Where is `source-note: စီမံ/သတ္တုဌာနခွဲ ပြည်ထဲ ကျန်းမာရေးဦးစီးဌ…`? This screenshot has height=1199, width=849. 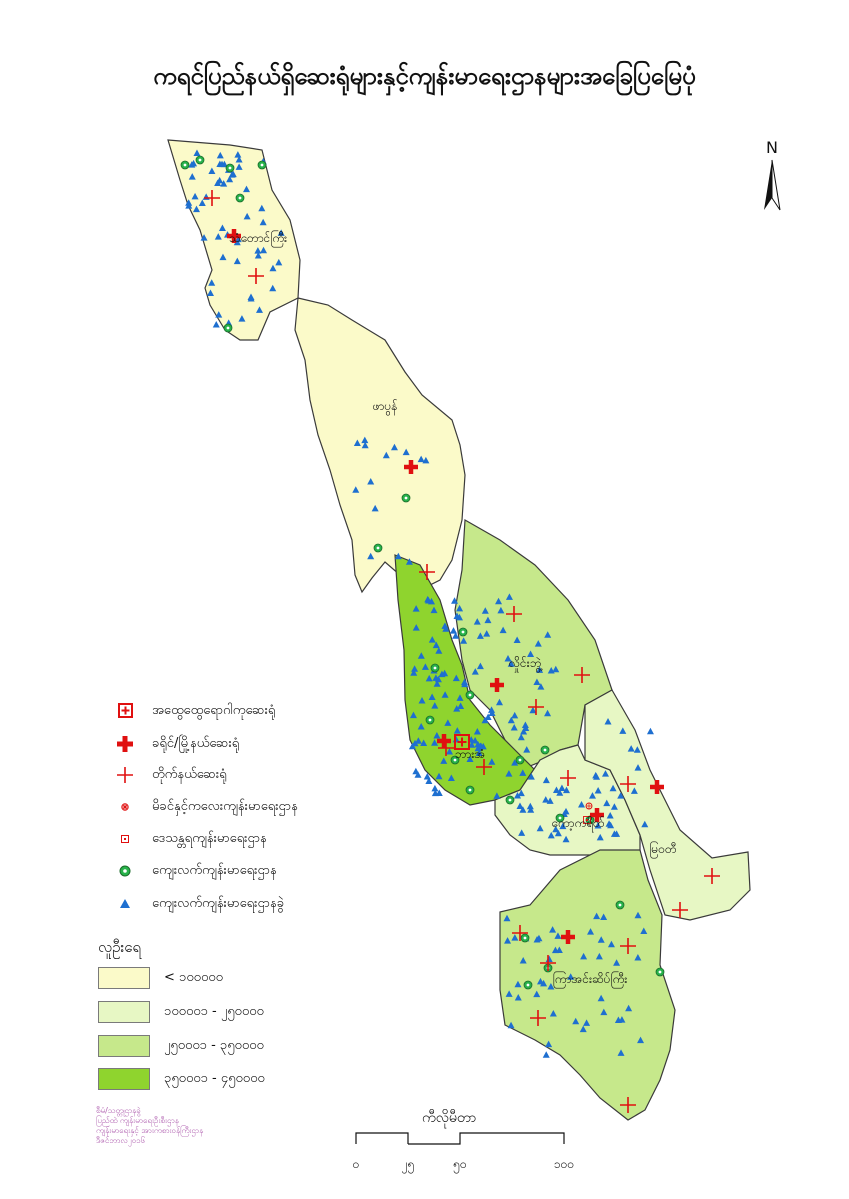 source-note: စီမံ/သတ္တုဌာနခွဲ ပြည်ထဲ ကျန်းမာရေးဦးစီးဌ… is located at coordinates (196, 1126).